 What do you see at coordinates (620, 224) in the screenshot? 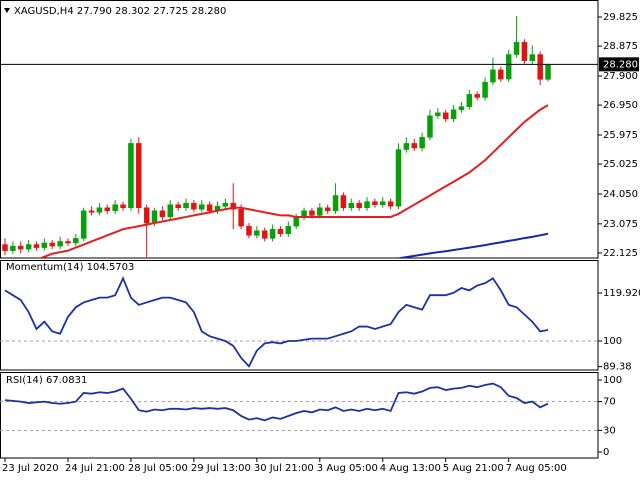
I see `y-tick-label: 23.075` at bounding box center [620, 224].